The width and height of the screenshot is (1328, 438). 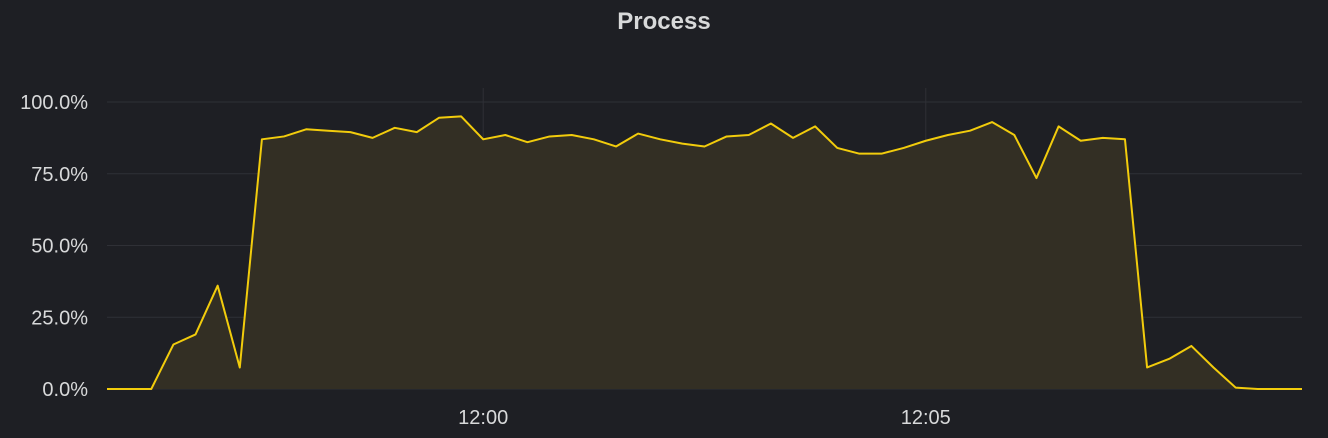 What do you see at coordinates (59, 175) in the screenshot?
I see `y-tick-label: 75.0%` at bounding box center [59, 175].